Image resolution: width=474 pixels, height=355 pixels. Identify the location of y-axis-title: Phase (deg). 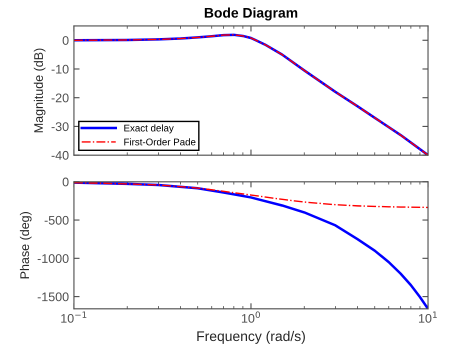
(26, 245).